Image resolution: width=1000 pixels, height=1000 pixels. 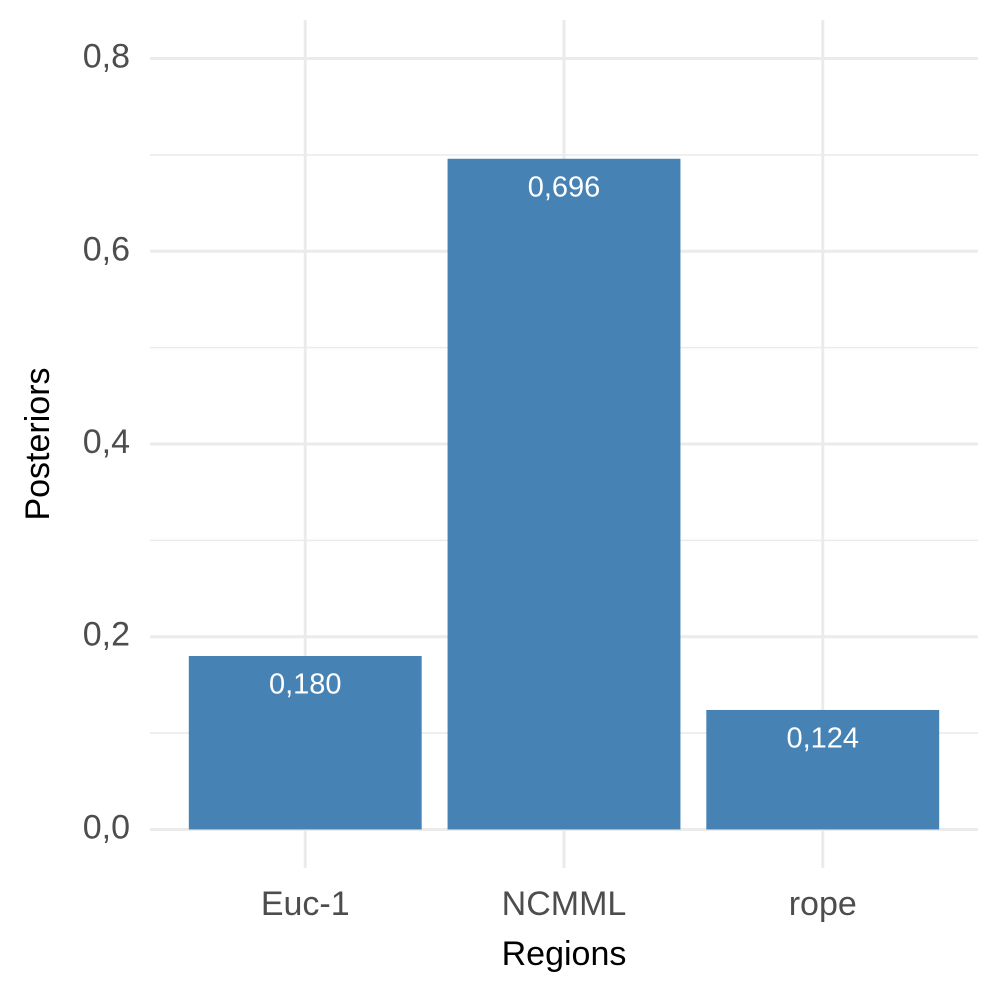 What do you see at coordinates (305, 685) in the screenshot?
I see `value-label: 0,180` at bounding box center [305, 685].